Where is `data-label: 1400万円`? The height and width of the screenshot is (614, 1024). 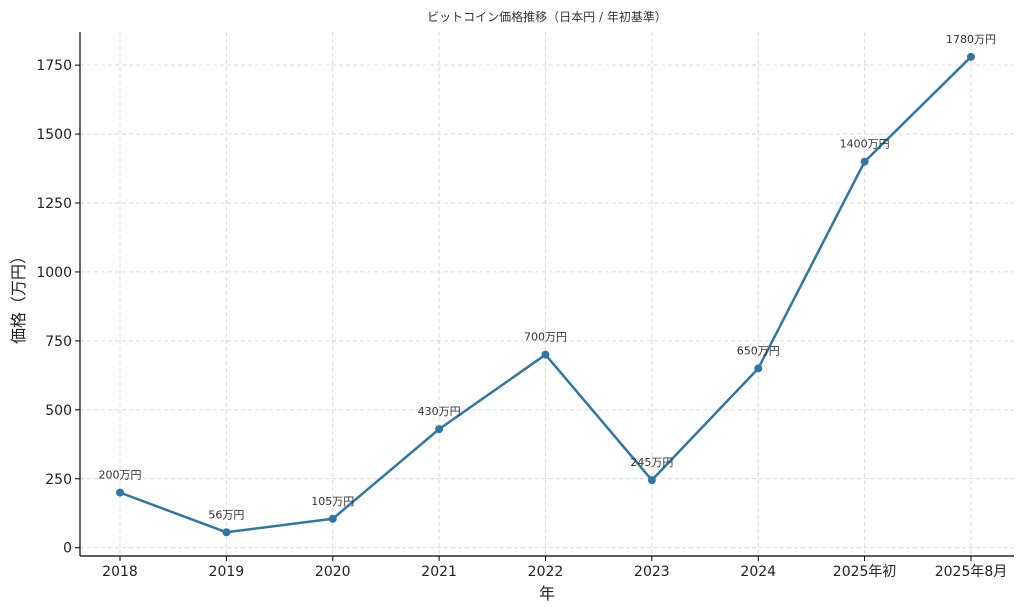 data-label: 1400万円 is located at coordinates (865, 144).